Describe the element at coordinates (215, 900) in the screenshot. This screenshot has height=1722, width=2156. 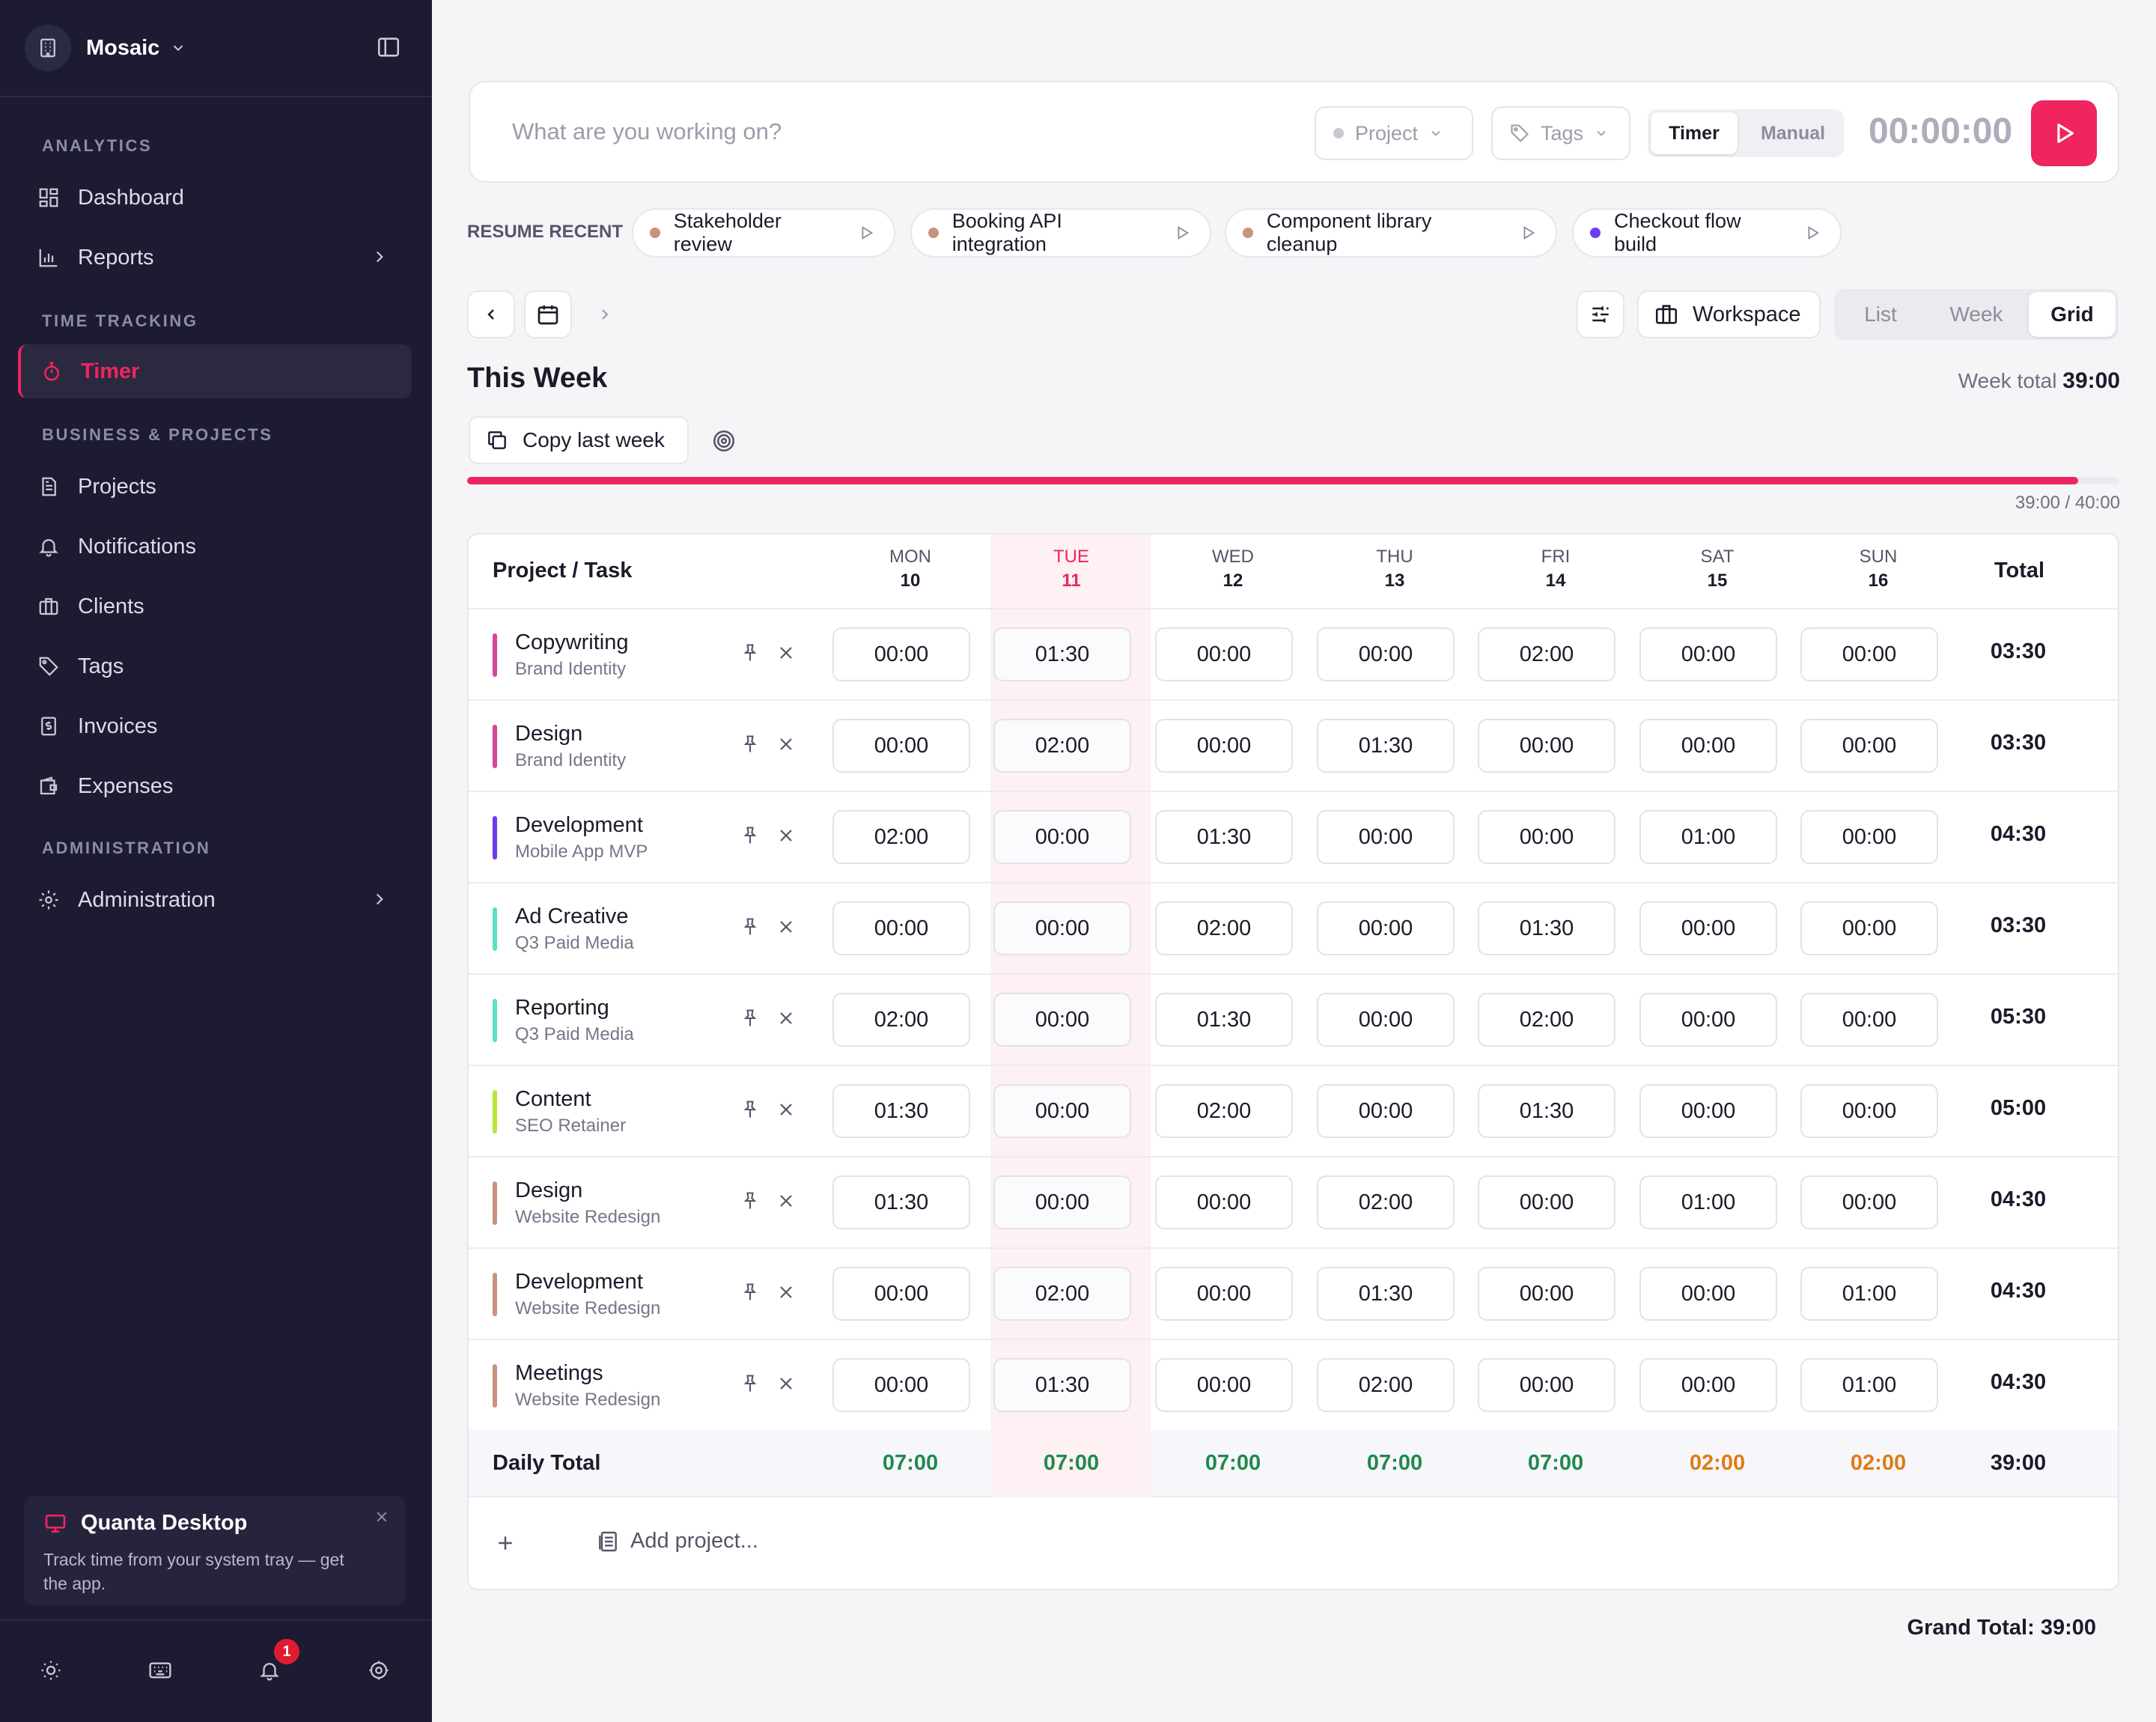
I see `sidebar-item-administration: Administration` at that location.